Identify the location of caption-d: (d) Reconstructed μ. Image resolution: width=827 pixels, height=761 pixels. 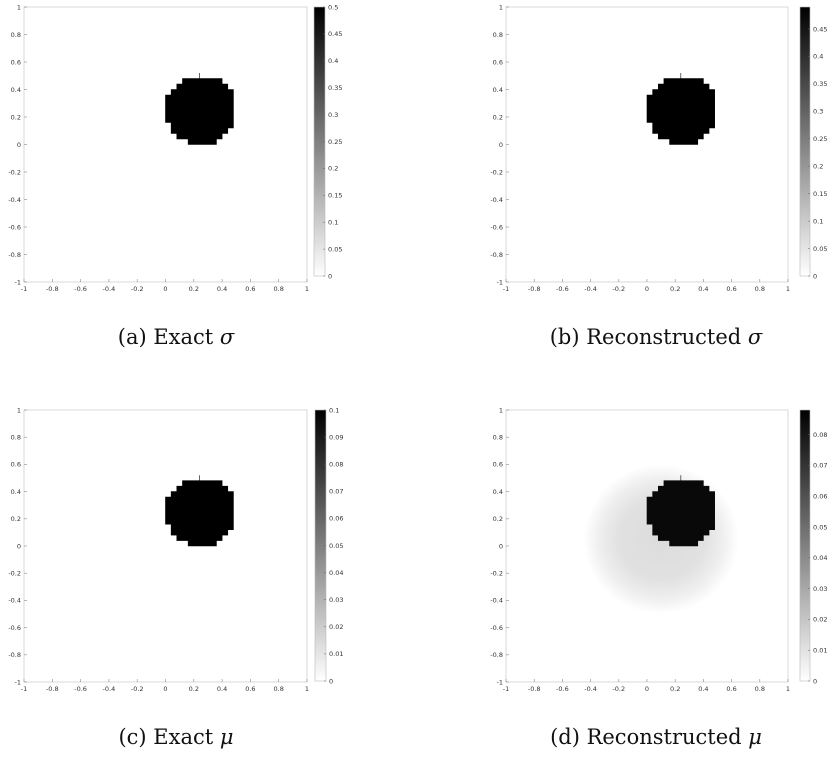
(656, 737).